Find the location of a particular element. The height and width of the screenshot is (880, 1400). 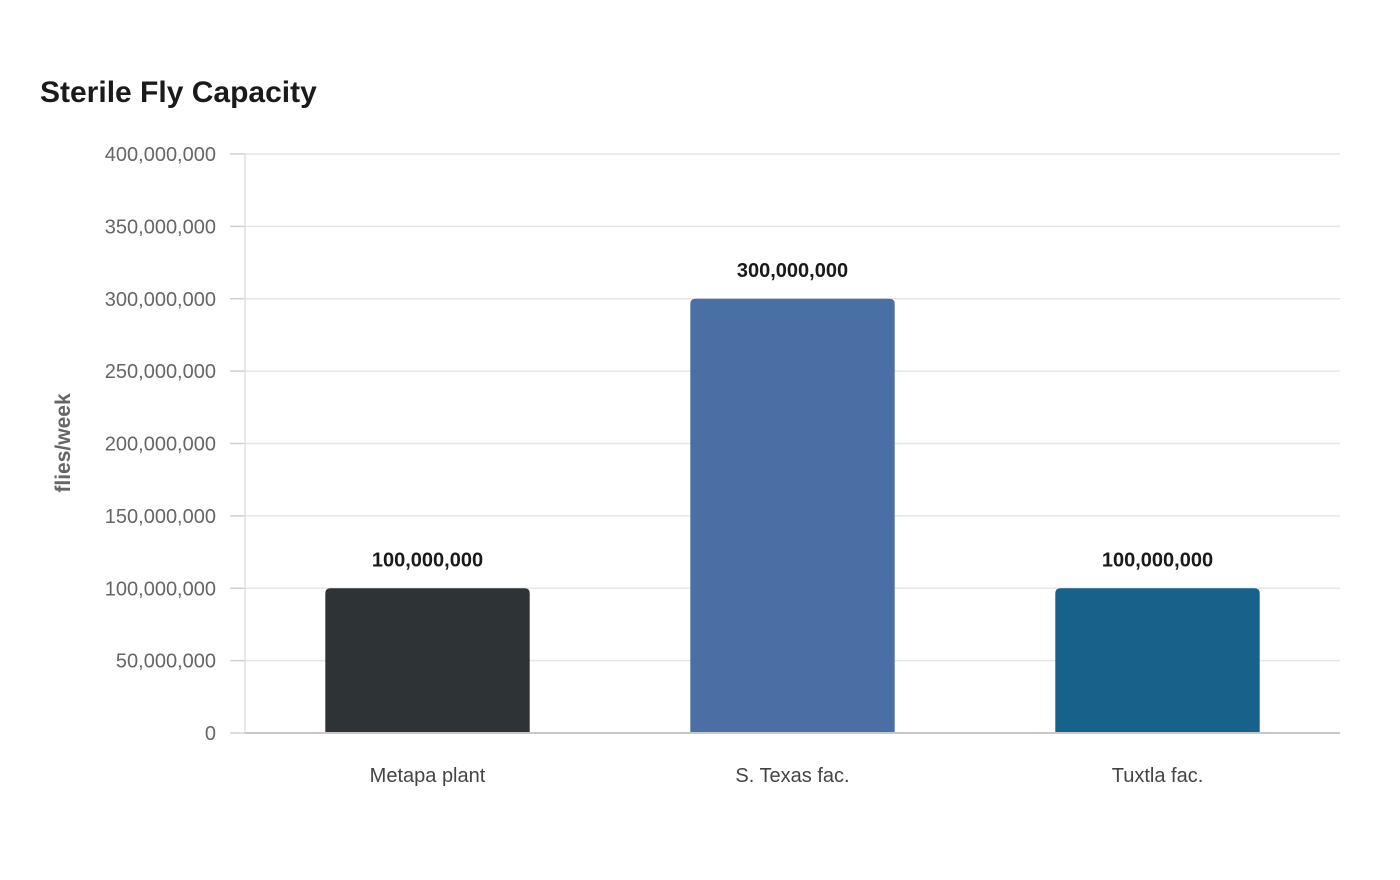

y-tick-label: 150,000,000 is located at coordinates (160, 517).